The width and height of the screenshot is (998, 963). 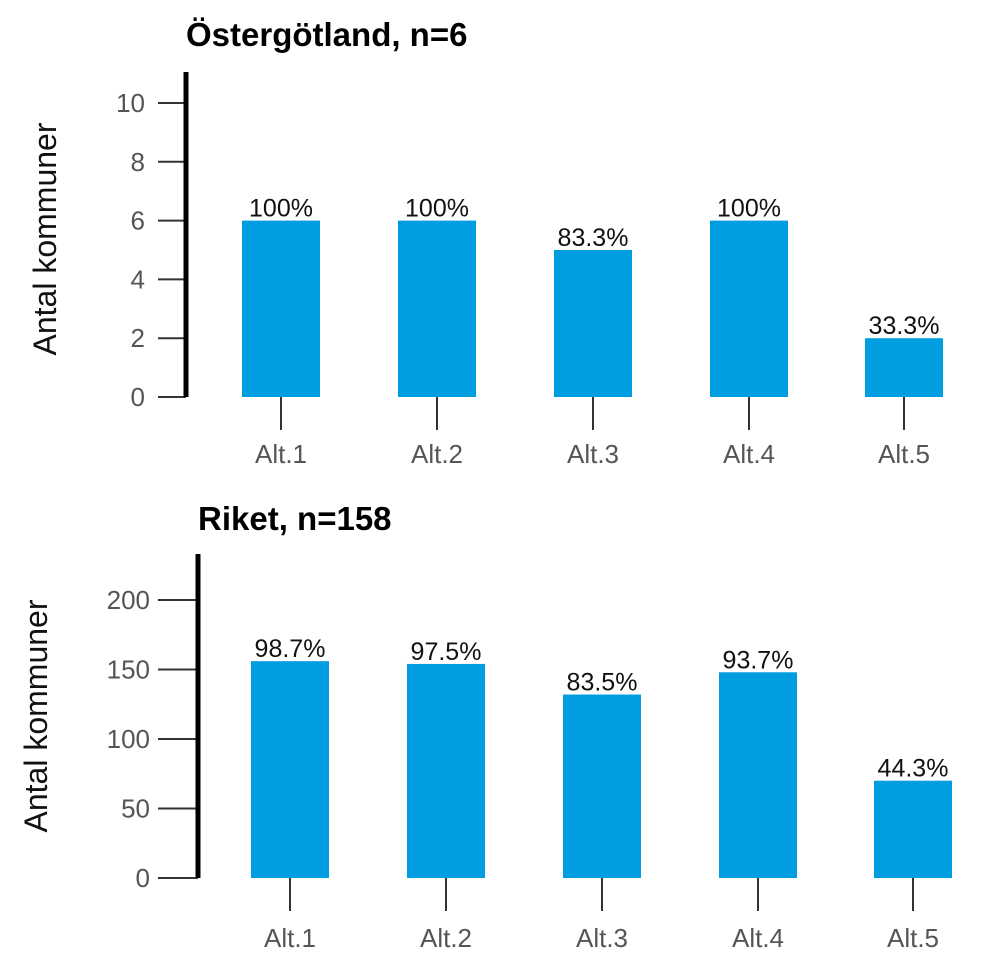 I want to click on y-tick-label: 150, so click(x=128, y=670).